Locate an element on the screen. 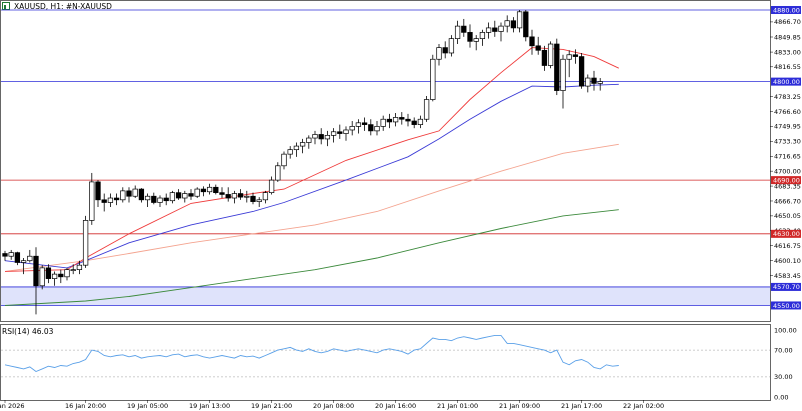  x-tick-label: 19 Jan 21:00 is located at coordinates (271, 406).